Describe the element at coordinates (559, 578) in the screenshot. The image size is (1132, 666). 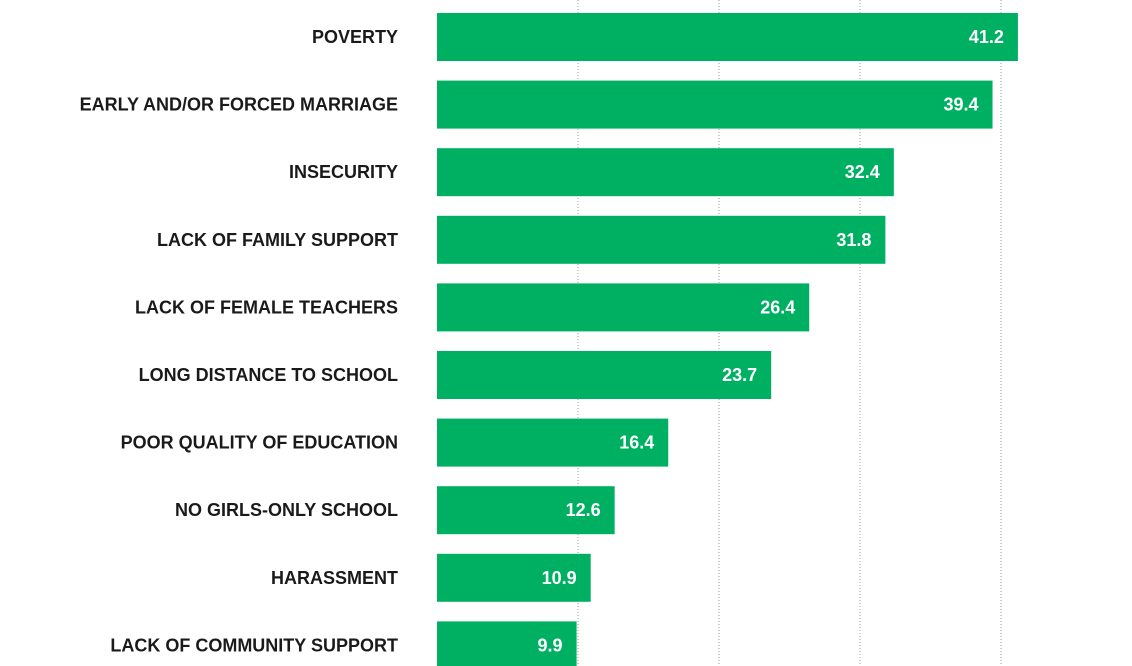
I see `value-label-8: 10.9` at that location.